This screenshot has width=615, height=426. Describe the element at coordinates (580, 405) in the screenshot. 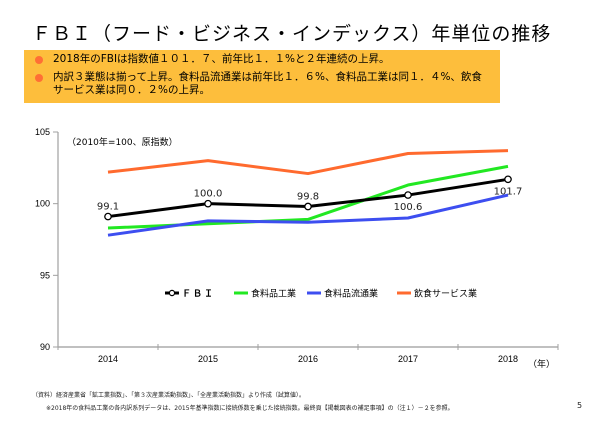

I see `page-number: 5` at that location.